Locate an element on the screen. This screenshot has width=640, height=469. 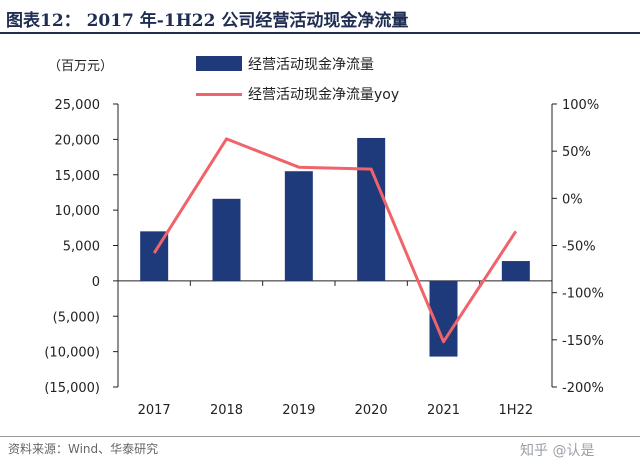
y-left-tick-label: 20,000 is located at coordinates (78, 140).